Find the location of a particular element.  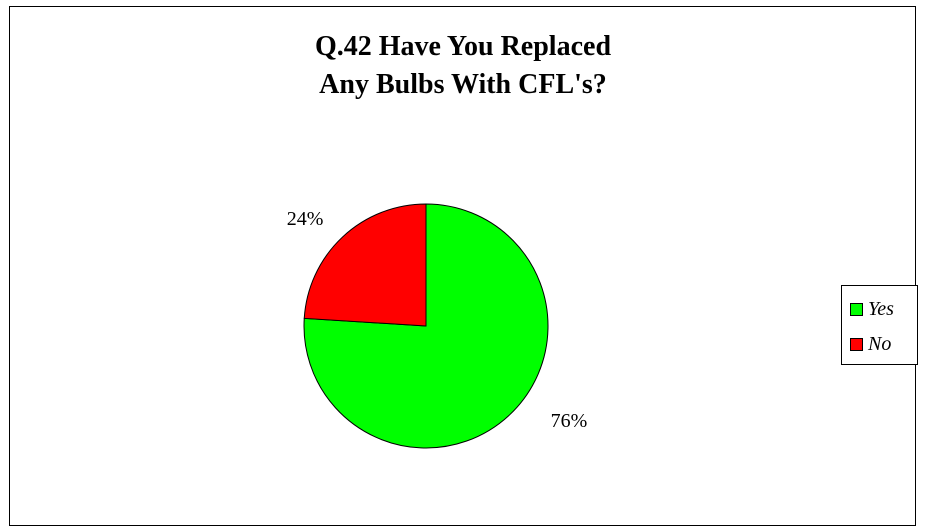

legend-item-no: No is located at coordinates (870, 344).